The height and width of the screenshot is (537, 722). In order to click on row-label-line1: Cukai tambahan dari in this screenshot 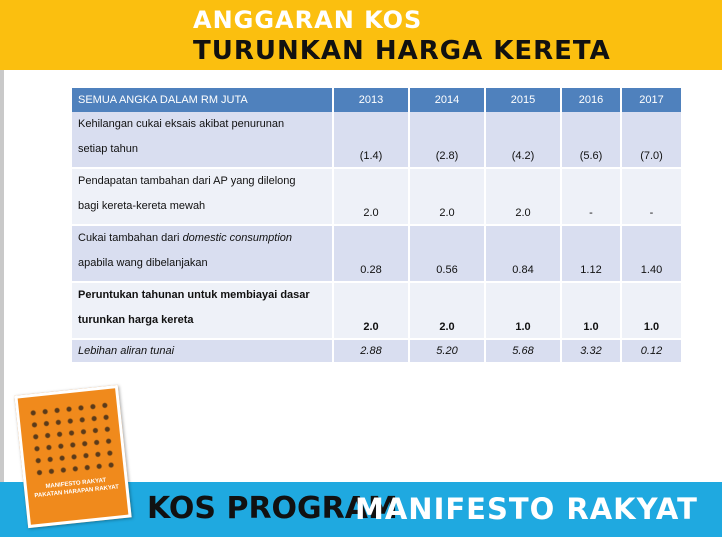, I will do `click(130, 238)`.